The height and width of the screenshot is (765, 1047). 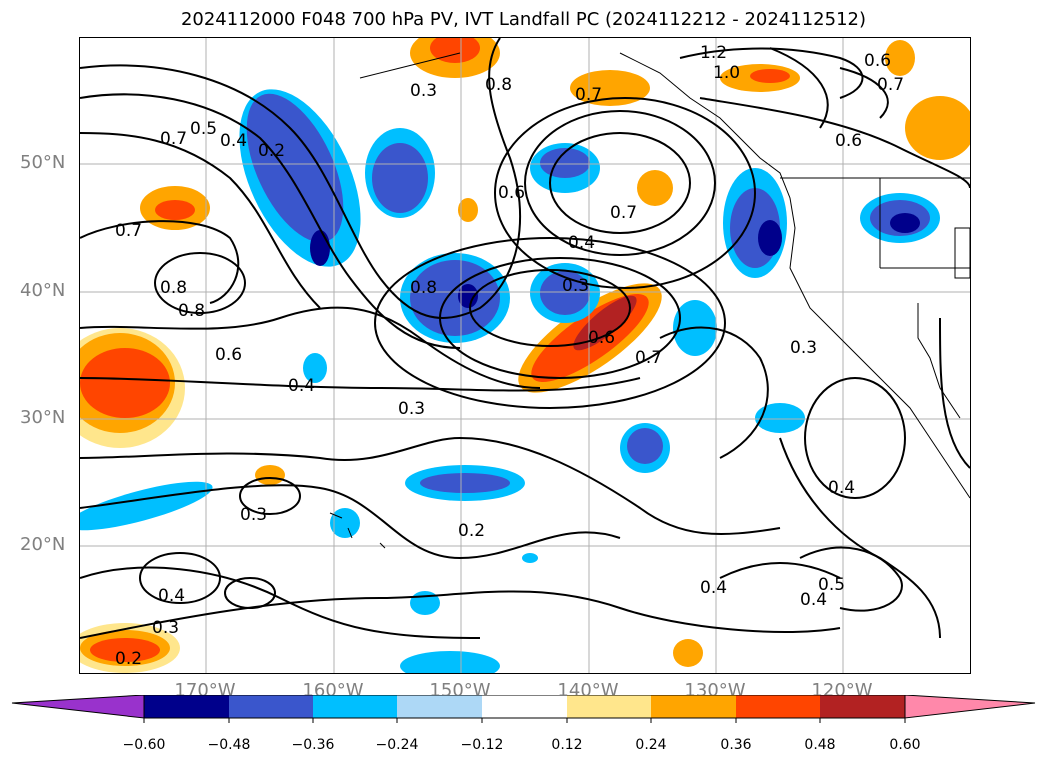 What do you see at coordinates (905, 745) in the screenshot?
I see `colorbar-tick-label: 0.60` at bounding box center [905, 745].